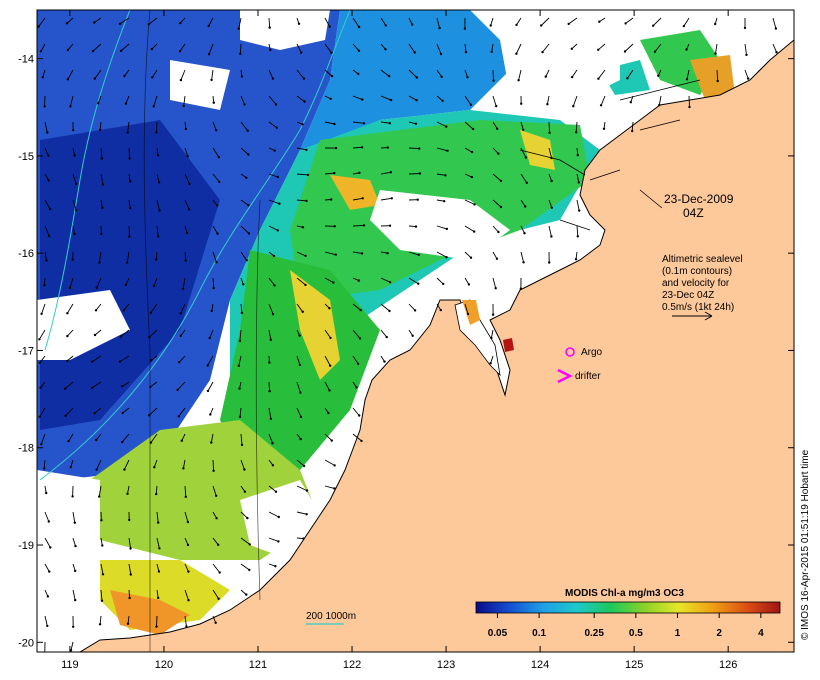 Image resolution: width=820 pixels, height=680 pixels. What do you see at coordinates (26, 254) in the screenshot?
I see `y-tick-label: -16` at bounding box center [26, 254].